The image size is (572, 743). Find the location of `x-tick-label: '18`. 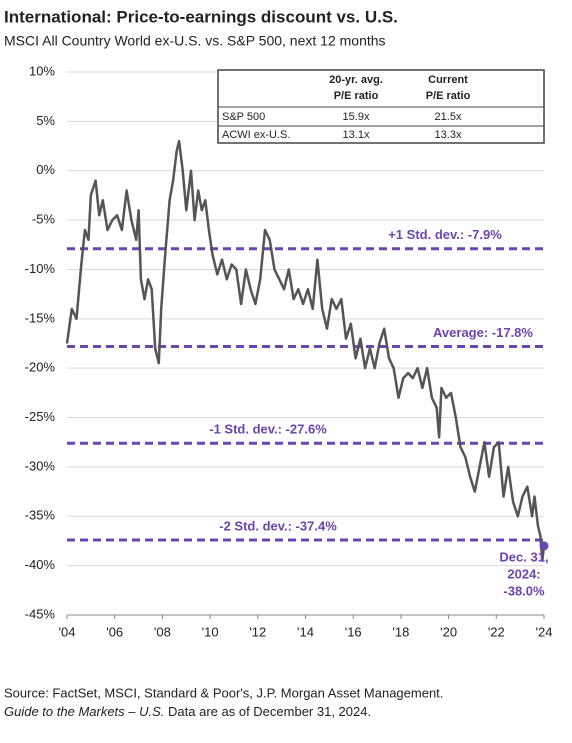

x-tick-label: '18 is located at coordinates (400, 631).